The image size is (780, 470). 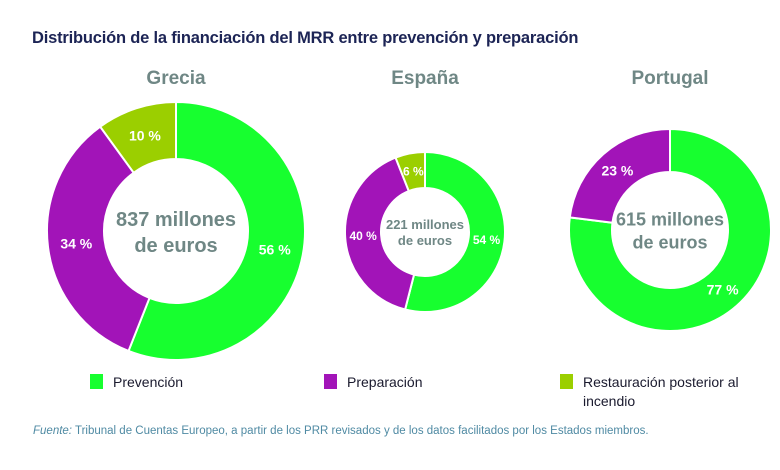 I want to click on legend-swatch-preparacion, so click(x=330, y=381).